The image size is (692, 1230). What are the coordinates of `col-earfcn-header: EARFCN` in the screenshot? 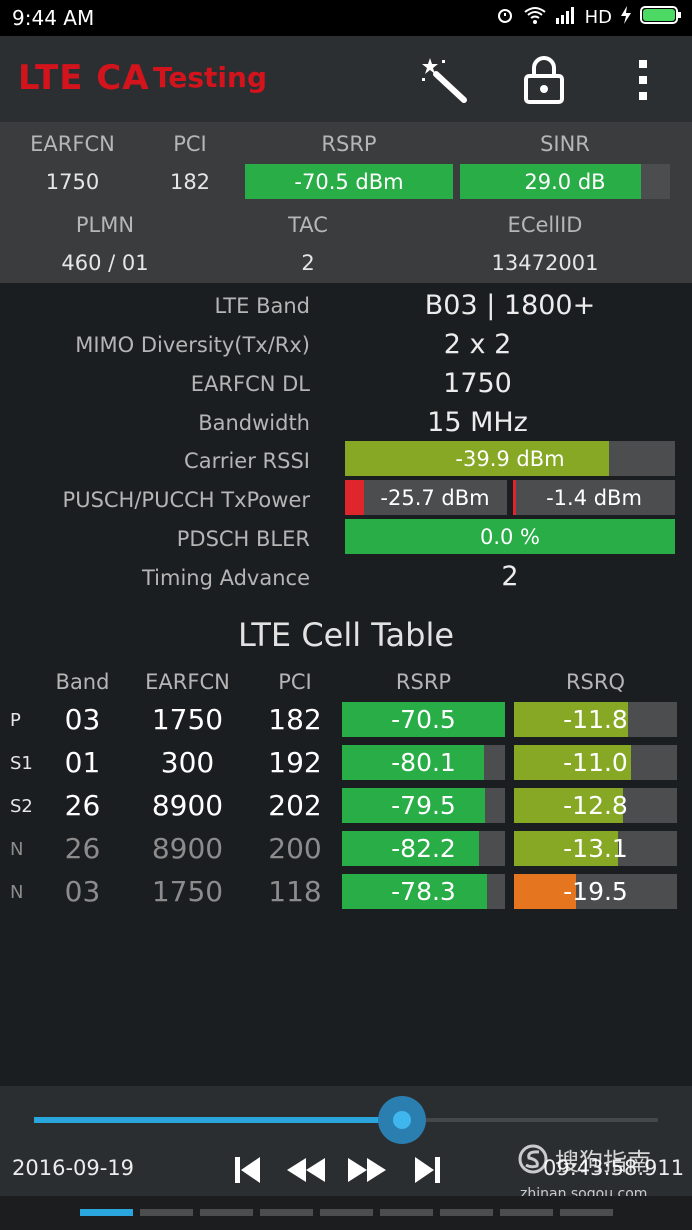 It's located at (187, 682).